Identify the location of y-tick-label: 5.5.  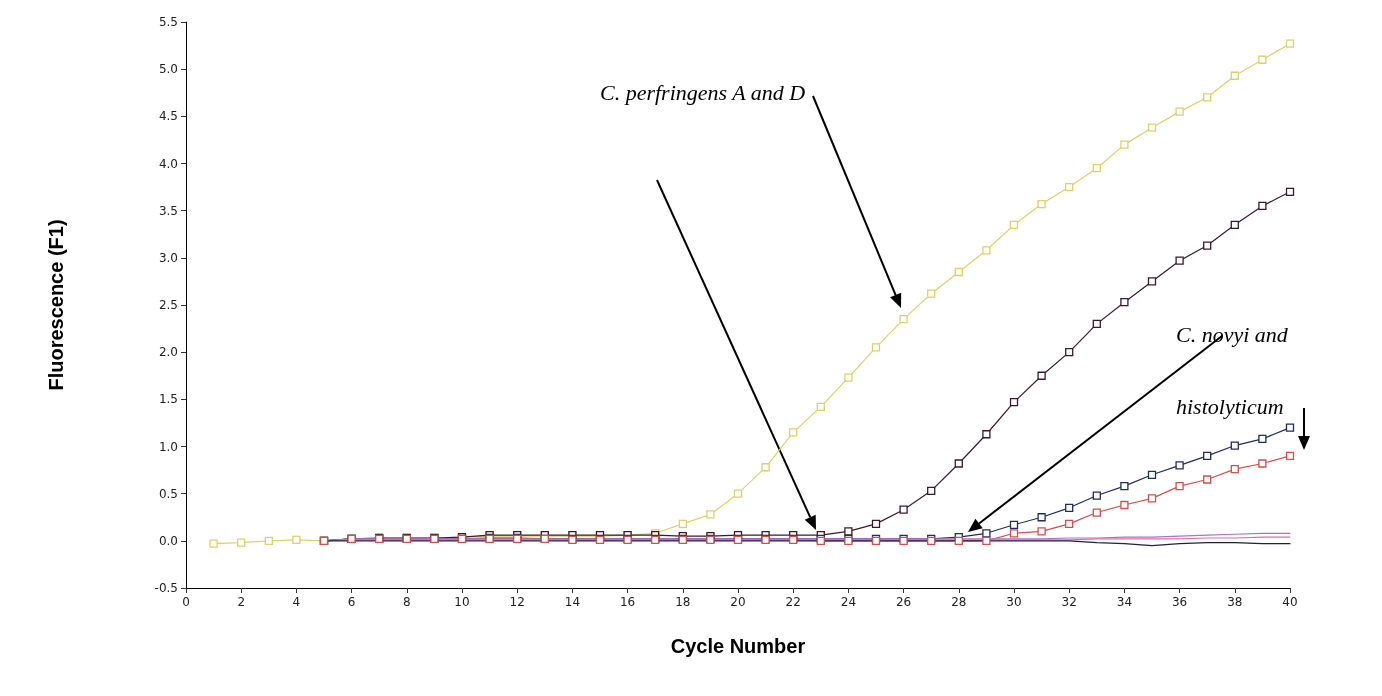
(168, 22).